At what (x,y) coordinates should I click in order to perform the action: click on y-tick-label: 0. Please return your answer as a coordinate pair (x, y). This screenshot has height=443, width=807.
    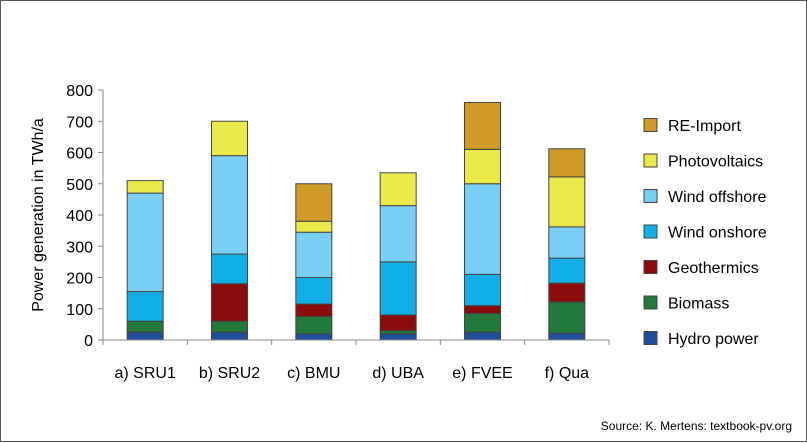
    Looking at the image, I should click on (88, 341).